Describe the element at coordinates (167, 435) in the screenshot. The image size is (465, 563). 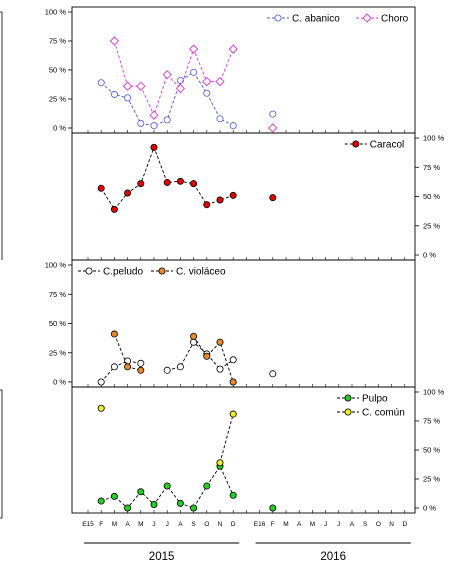
I see `series-c-com-n` at that location.